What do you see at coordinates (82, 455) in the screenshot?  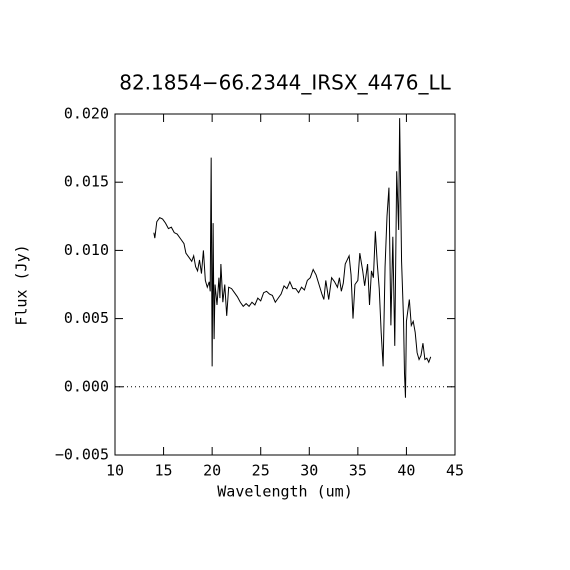 I see `y-tick-label: −0.005` at bounding box center [82, 455].